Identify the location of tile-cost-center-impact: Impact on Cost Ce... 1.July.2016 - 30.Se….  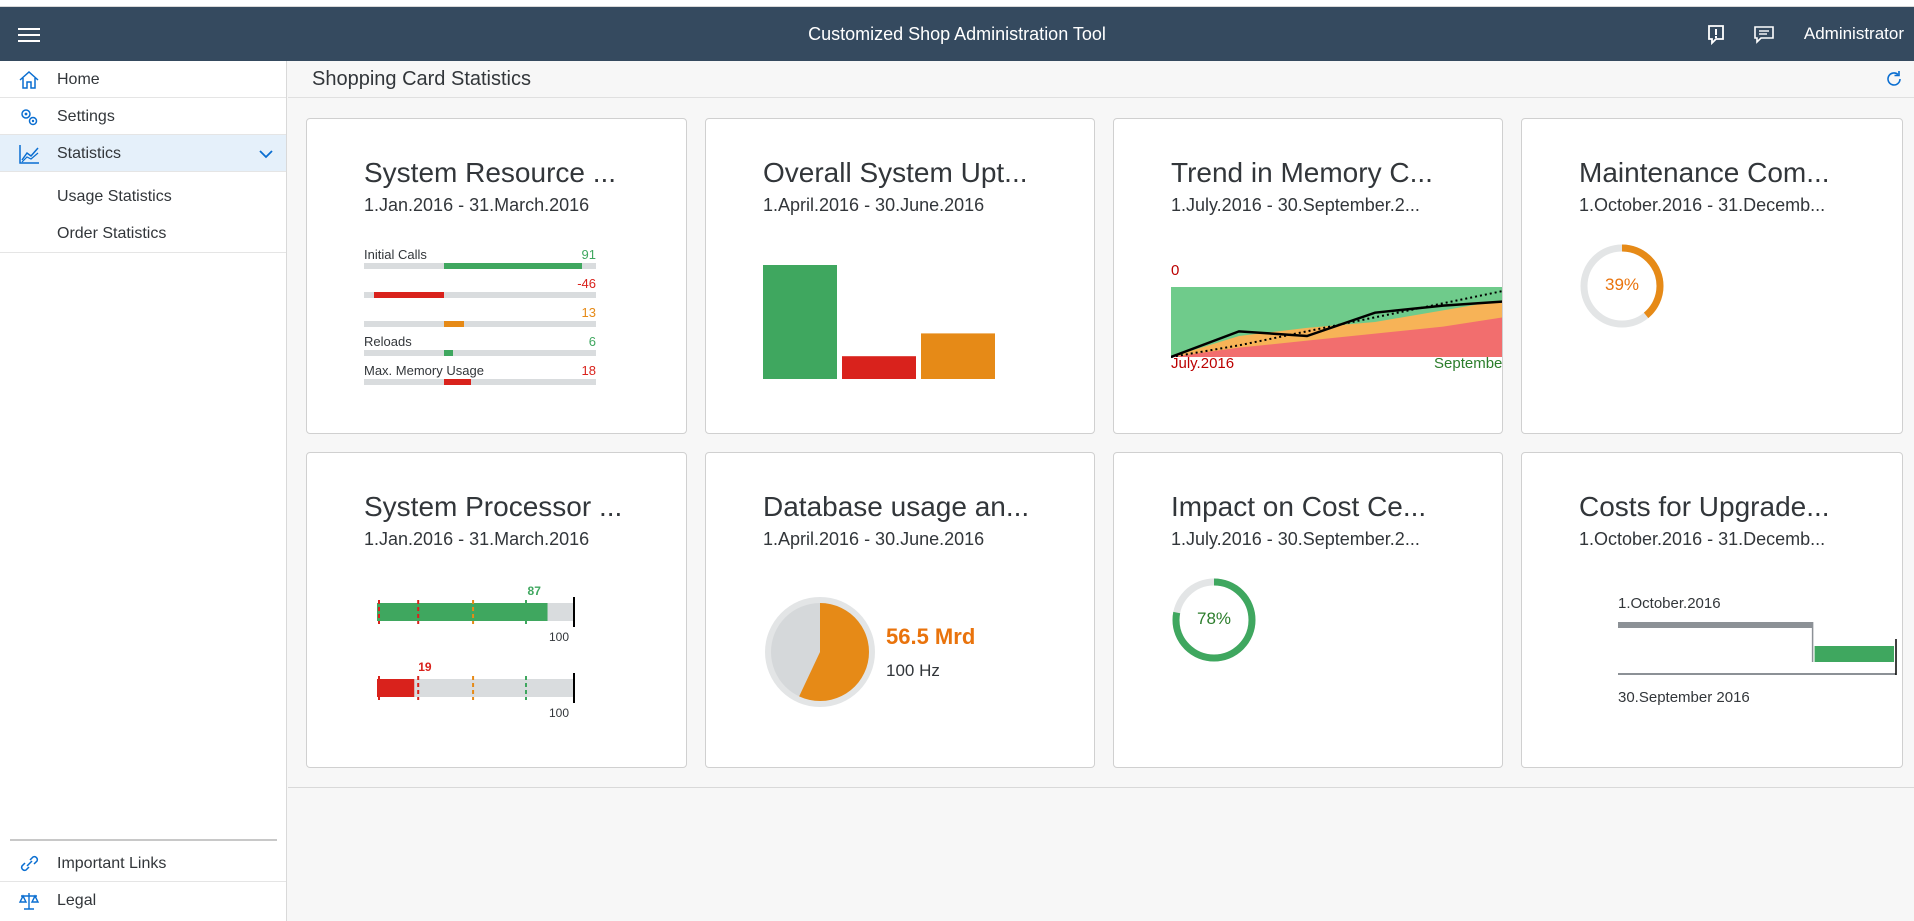
(1308, 610).